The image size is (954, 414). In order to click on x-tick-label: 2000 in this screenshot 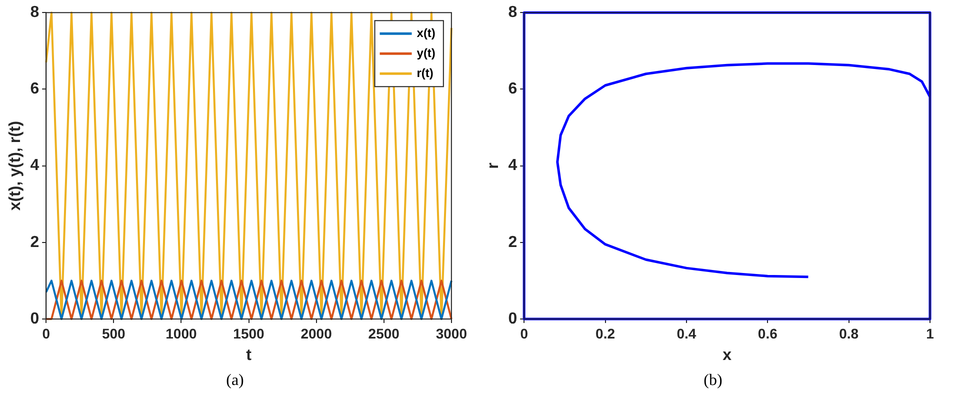, I will do `click(316, 333)`.